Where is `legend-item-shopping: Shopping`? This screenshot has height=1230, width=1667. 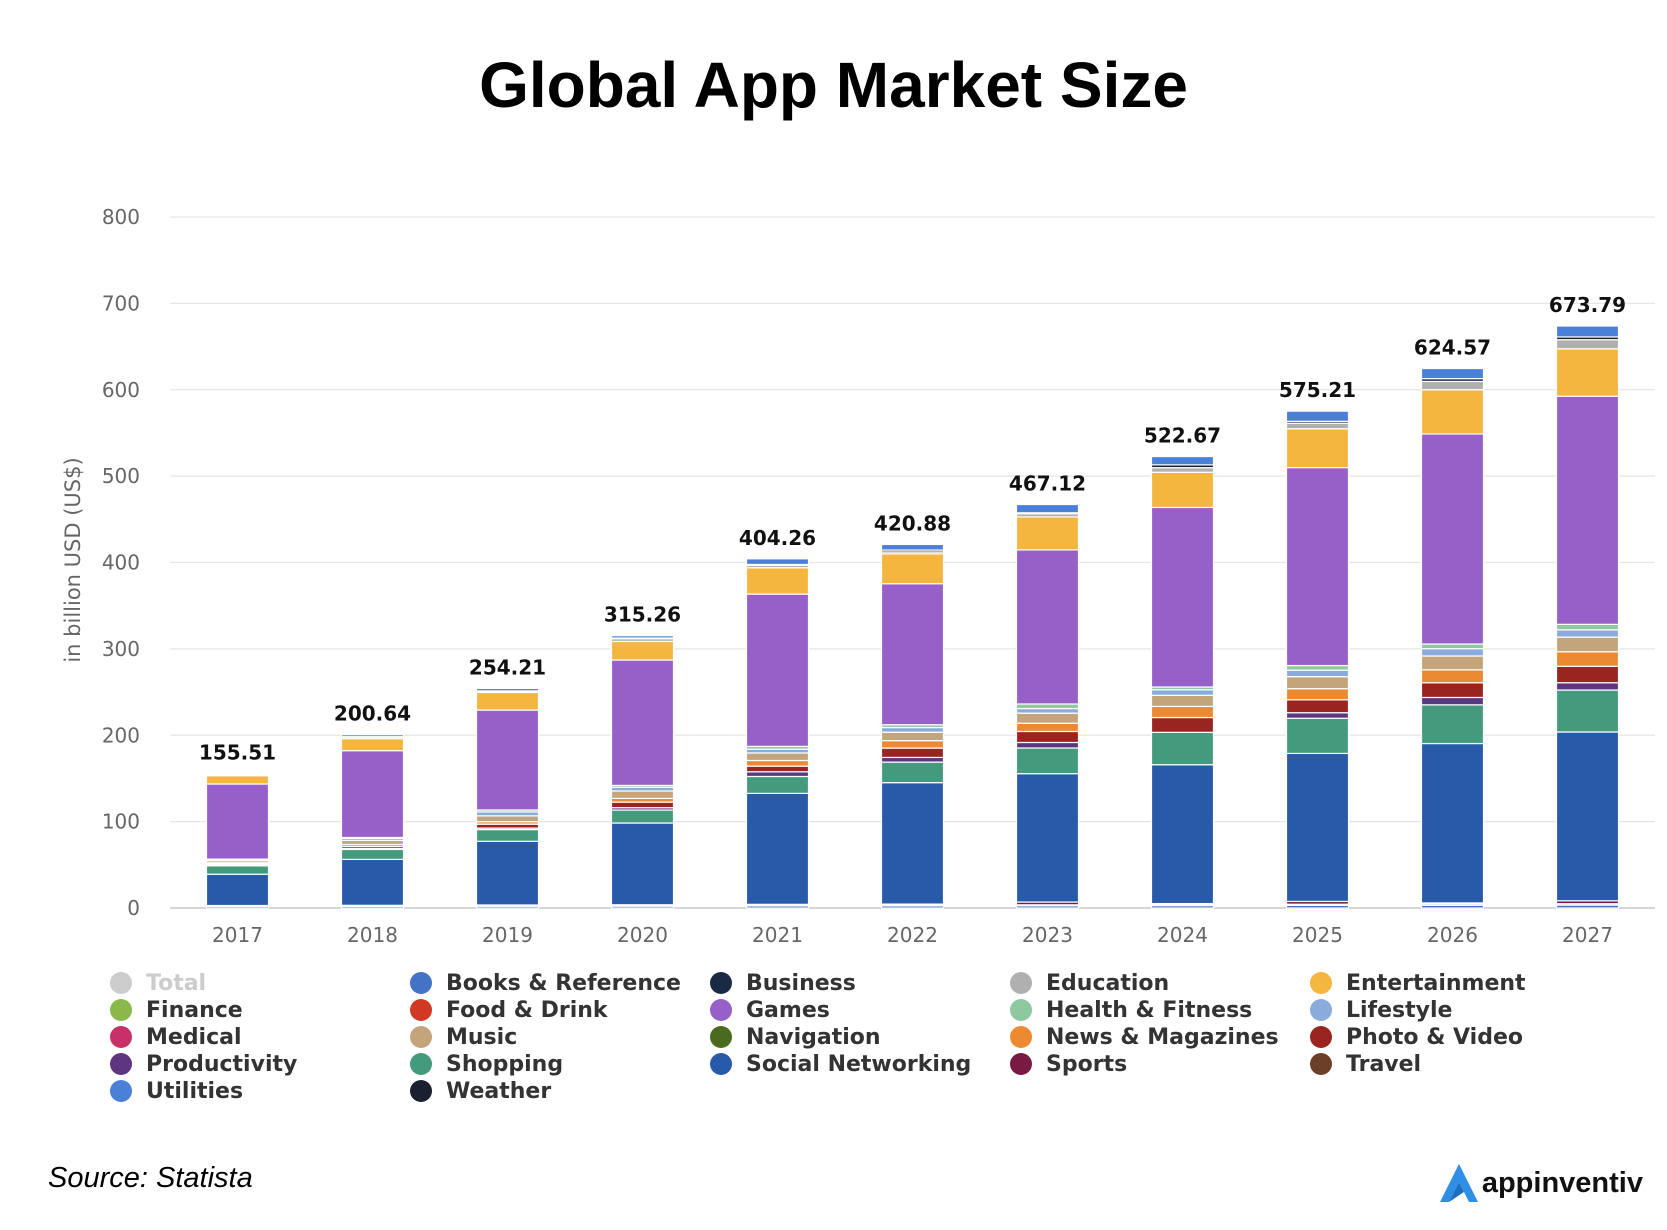 legend-item-shopping: Shopping is located at coordinates (486, 1064).